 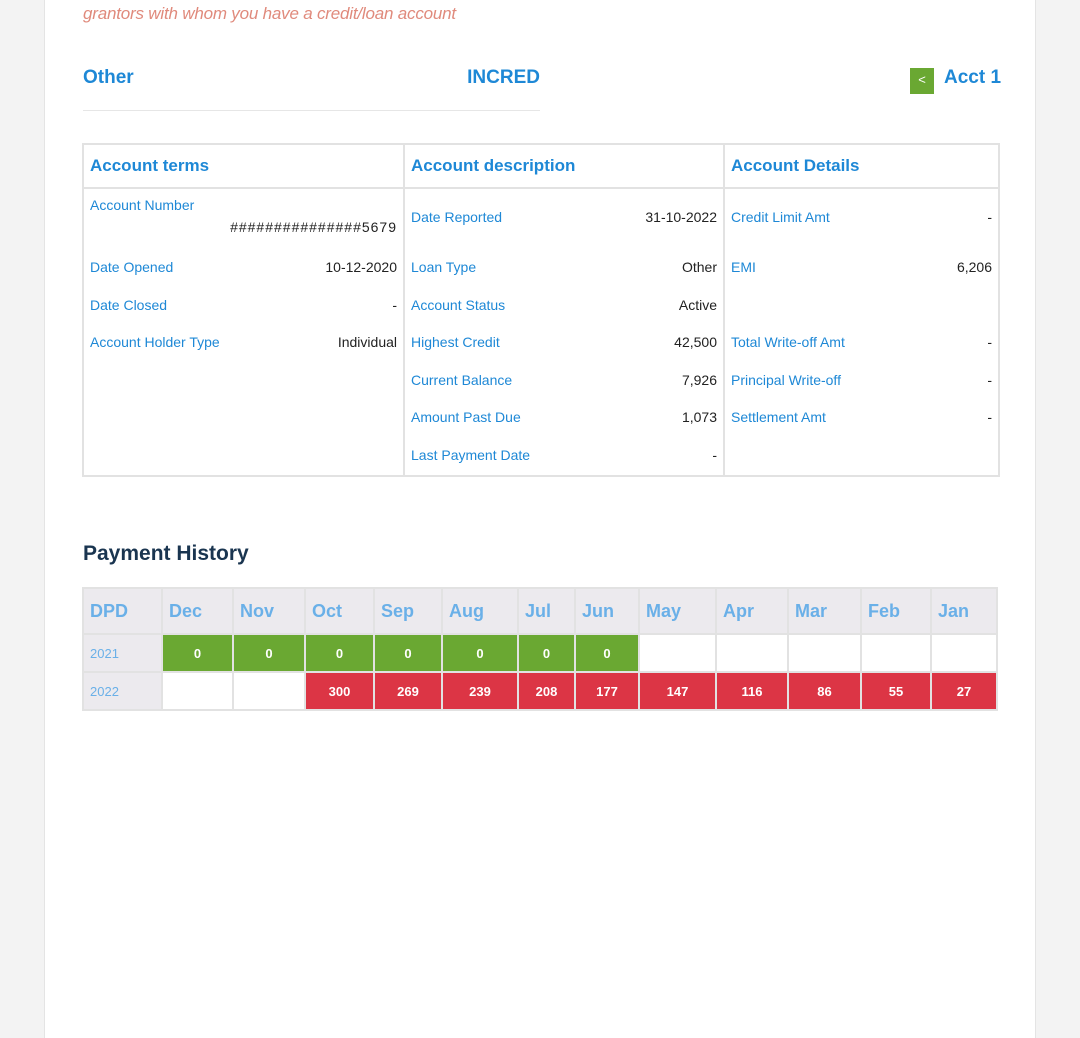 I want to click on month-header: Feb, so click(x=896, y=611).